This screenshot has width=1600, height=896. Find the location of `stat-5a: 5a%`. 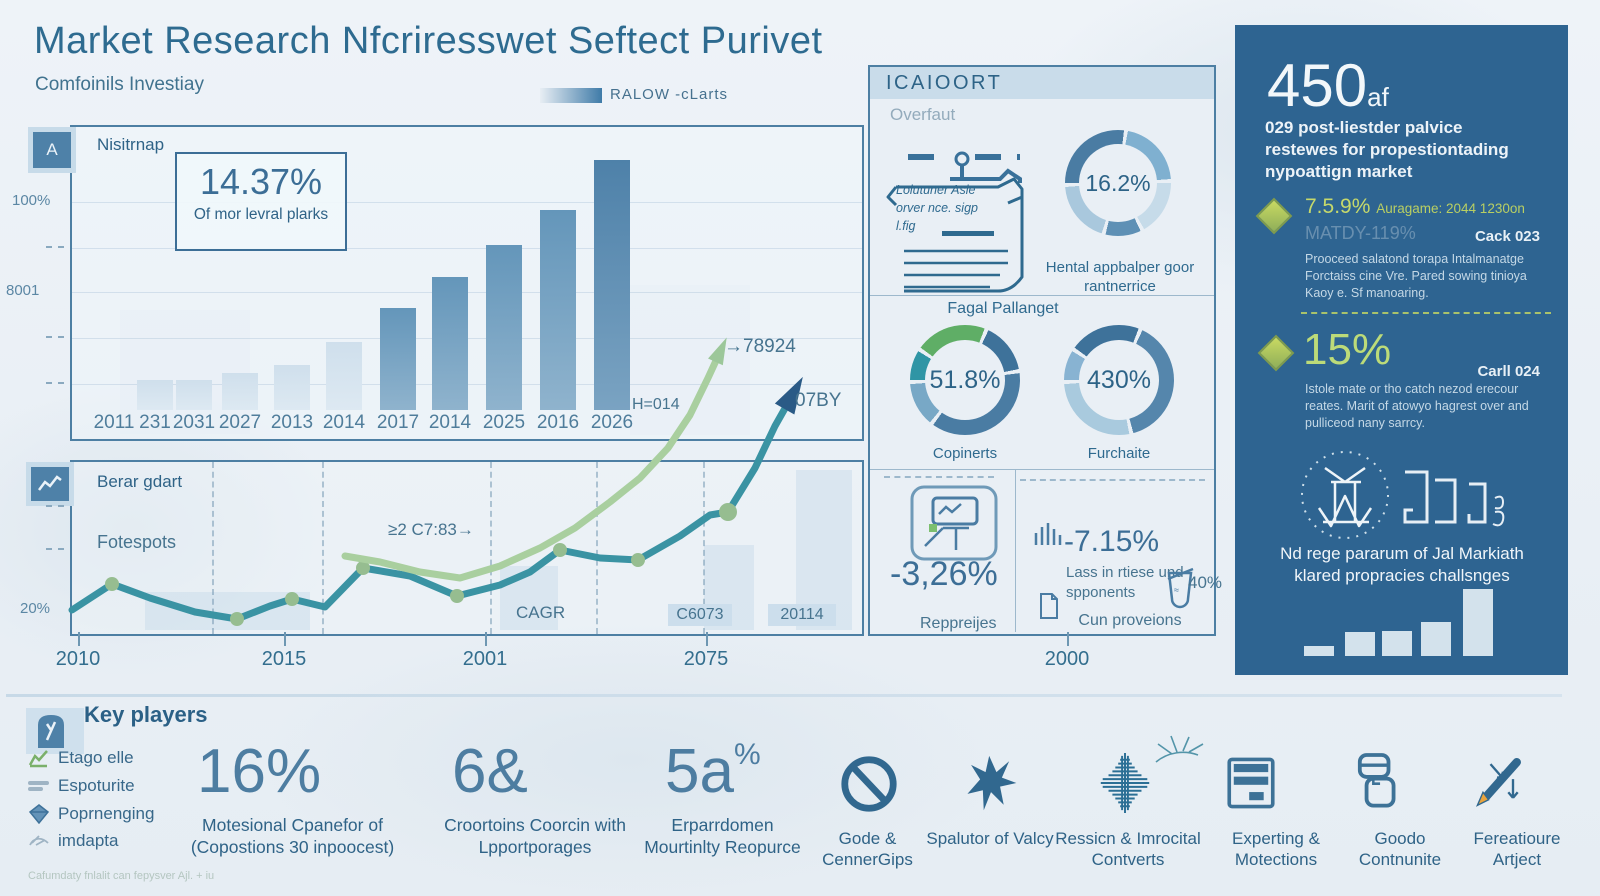

stat-5a: 5a% is located at coordinates (713, 771).